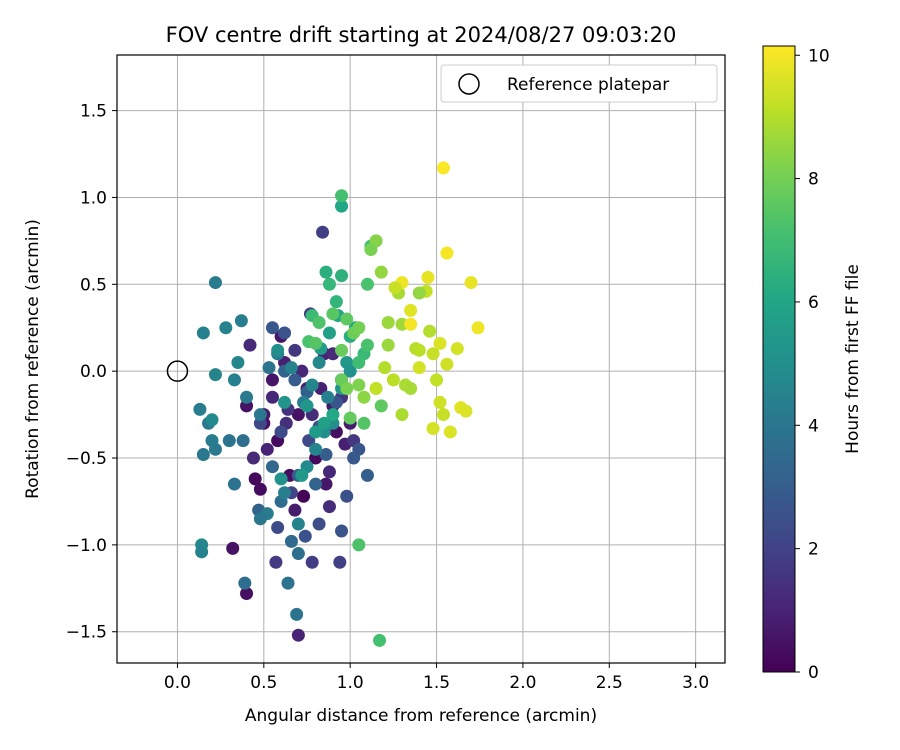 Image resolution: width=900 pixels, height=750 pixels. Describe the element at coordinates (579, 83) in the screenshot. I see `legend-box` at that location.